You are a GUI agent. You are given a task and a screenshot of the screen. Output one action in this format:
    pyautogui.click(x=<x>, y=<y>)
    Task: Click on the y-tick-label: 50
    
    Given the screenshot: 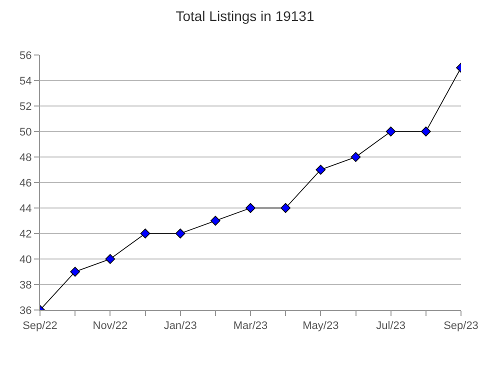 What is the action you would take?
    pyautogui.click(x=26, y=132)
    